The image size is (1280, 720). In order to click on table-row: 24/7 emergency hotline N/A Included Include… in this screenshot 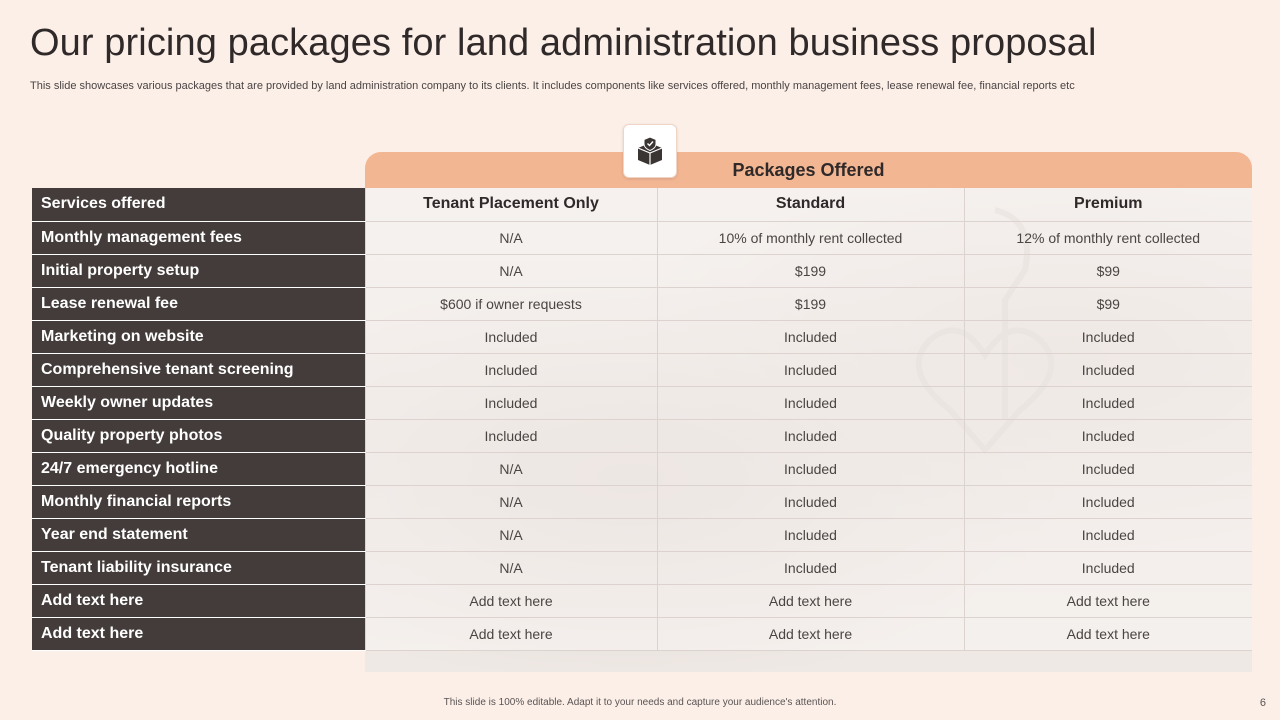, I will do `click(642, 469)`.